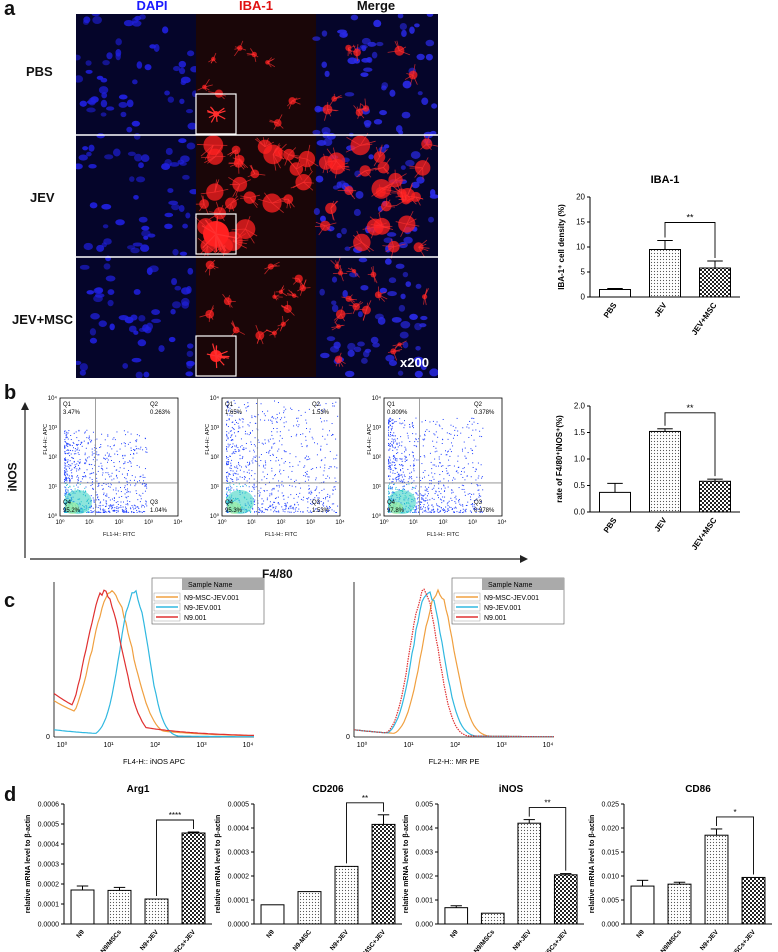  Describe the element at coordinates (610, 853) in the screenshot. I see `y-tick-label: 0.015` at that location.